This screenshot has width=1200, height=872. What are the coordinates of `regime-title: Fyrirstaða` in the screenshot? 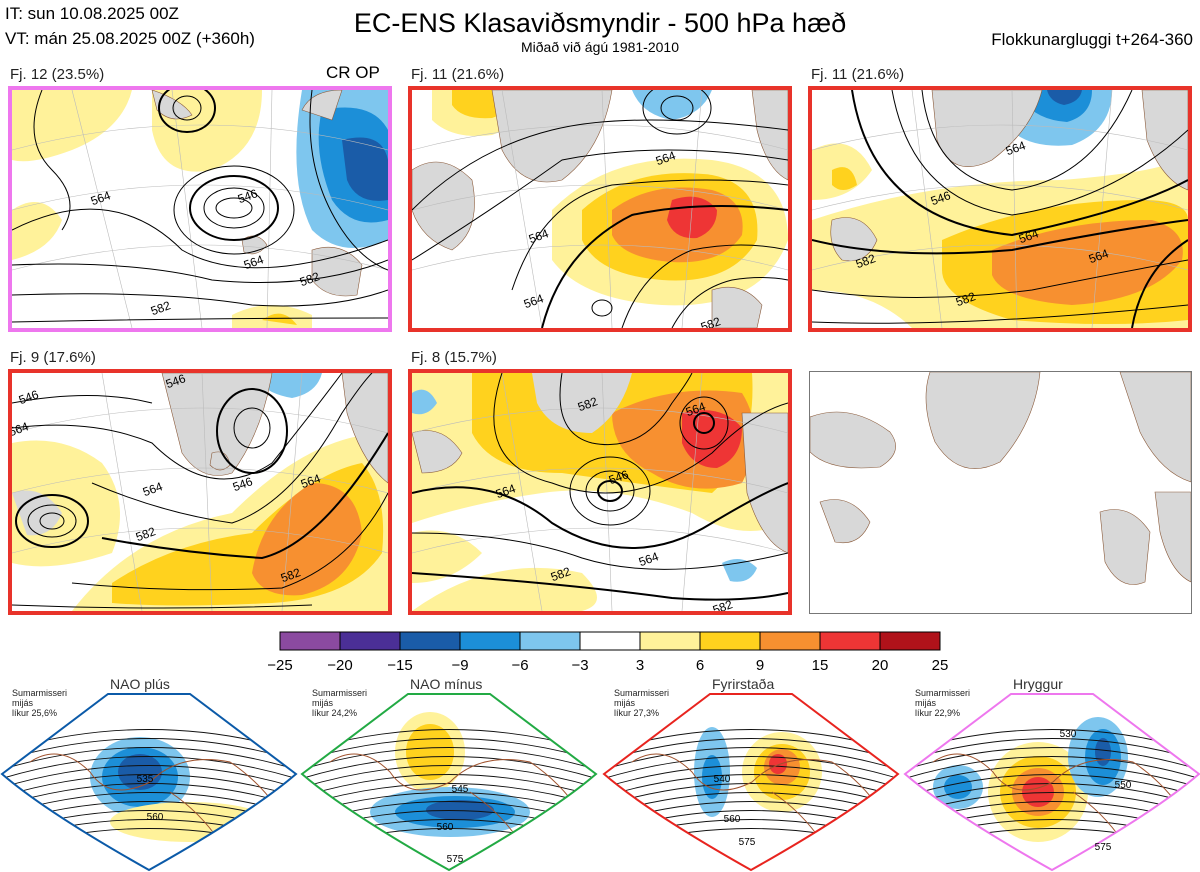 It's located at (743, 684).